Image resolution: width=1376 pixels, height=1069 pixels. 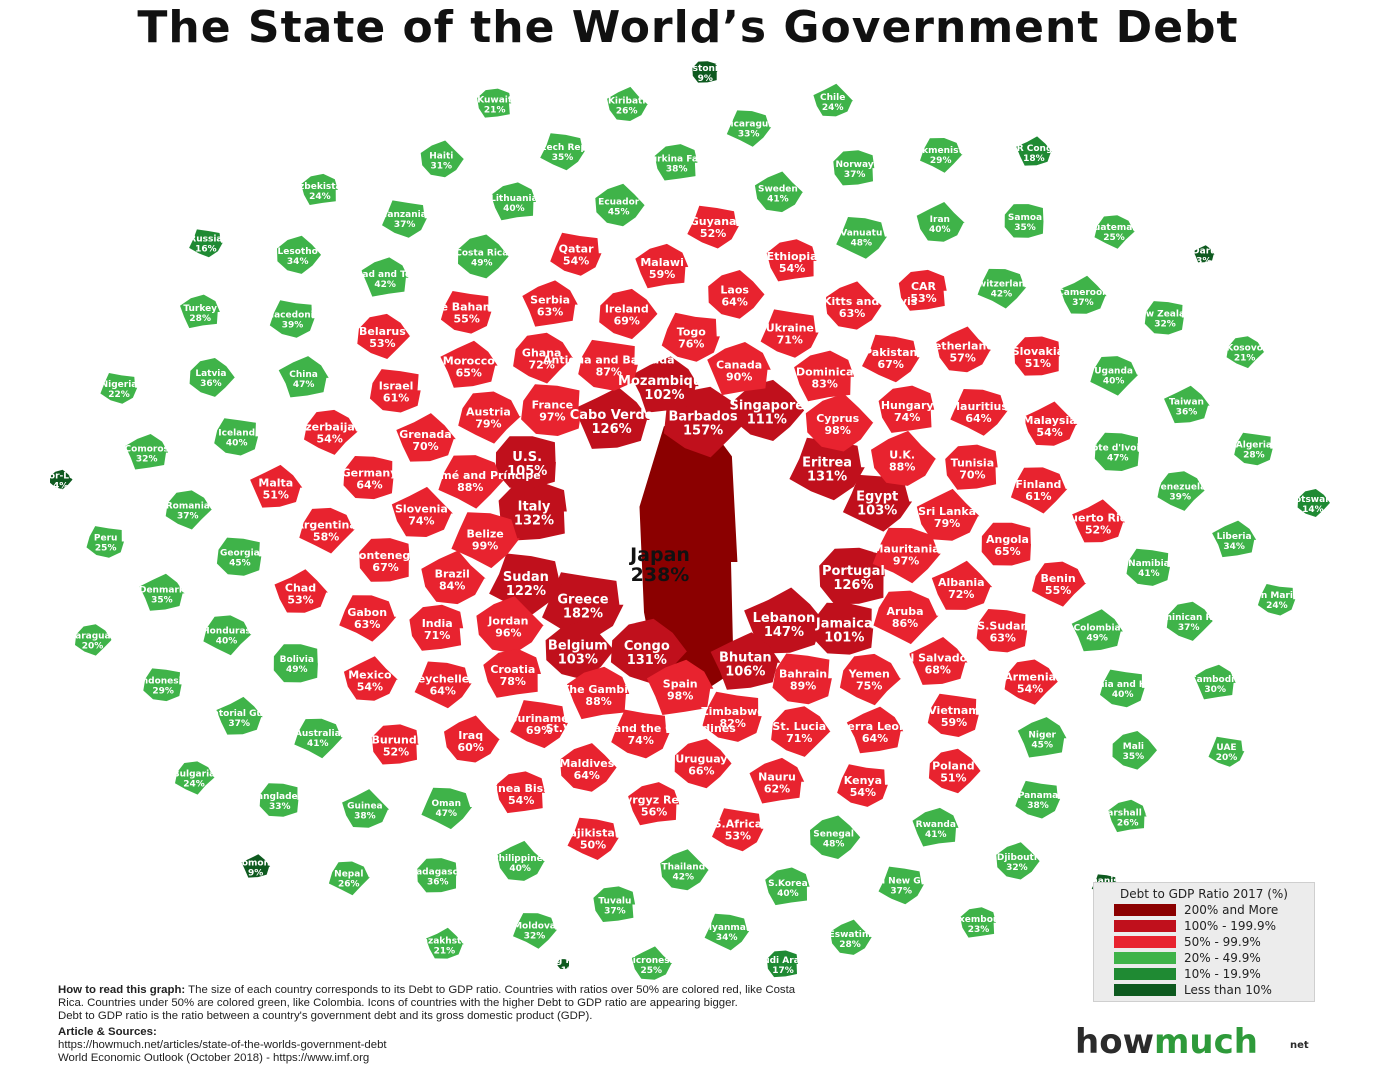 What do you see at coordinates (824, 372) in the screenshot?
I see `country-name-label: Dominica` at bounding box center [824, 372].